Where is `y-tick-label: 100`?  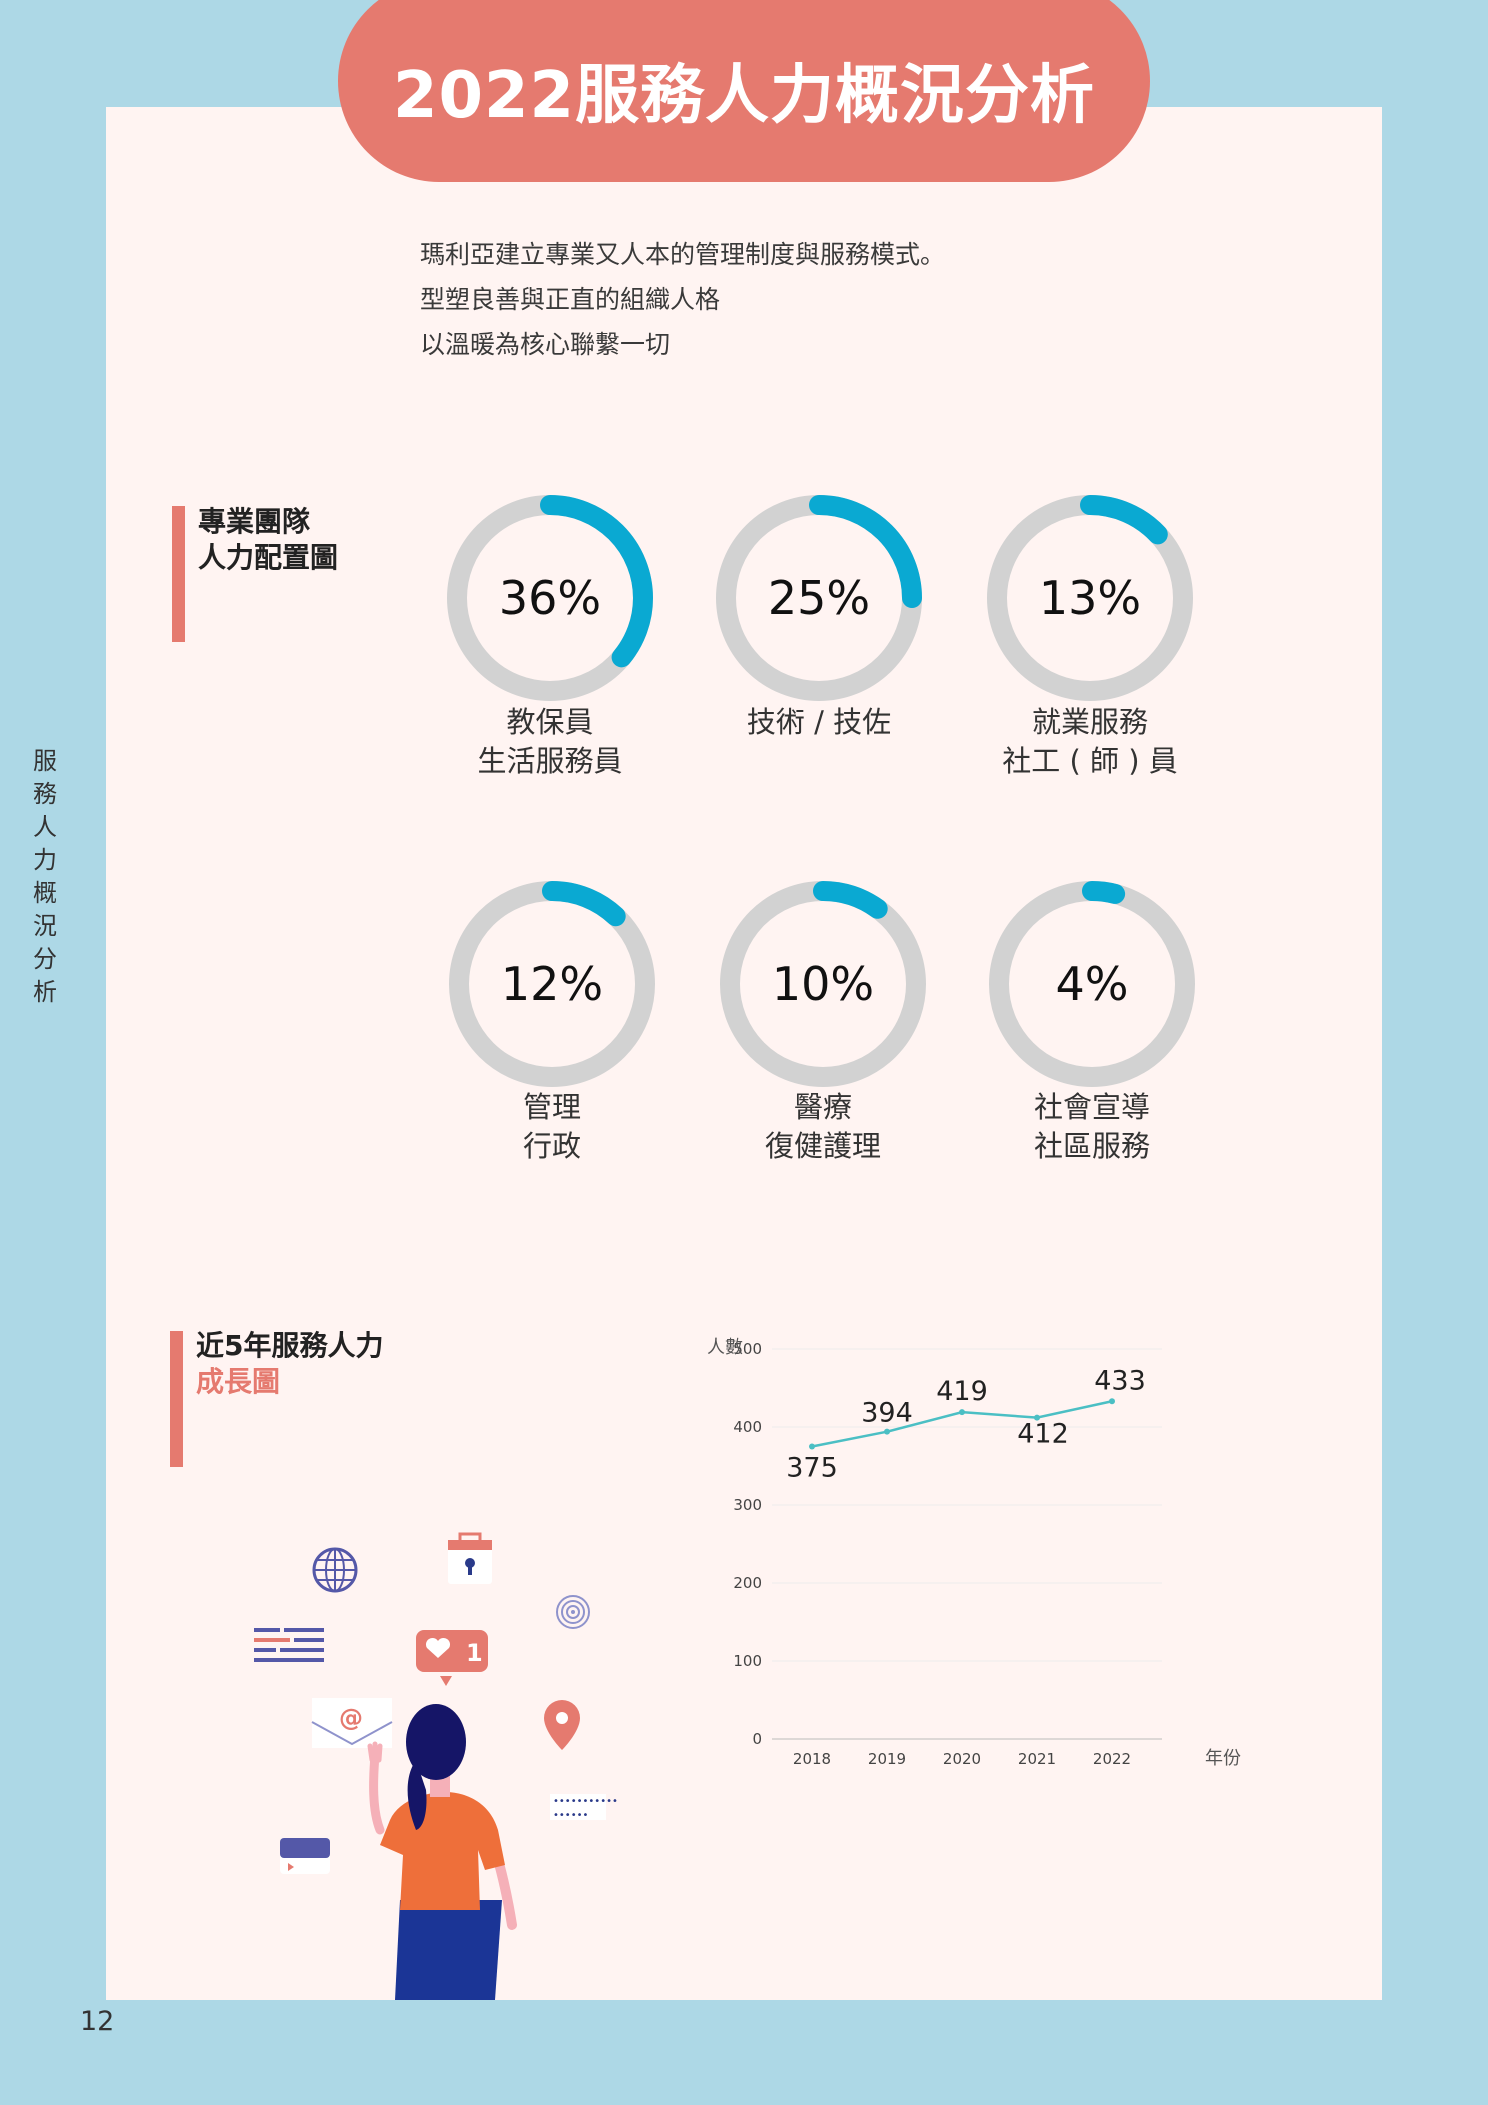
y-tick-label: 100 is located at coordinates (747, 1661).